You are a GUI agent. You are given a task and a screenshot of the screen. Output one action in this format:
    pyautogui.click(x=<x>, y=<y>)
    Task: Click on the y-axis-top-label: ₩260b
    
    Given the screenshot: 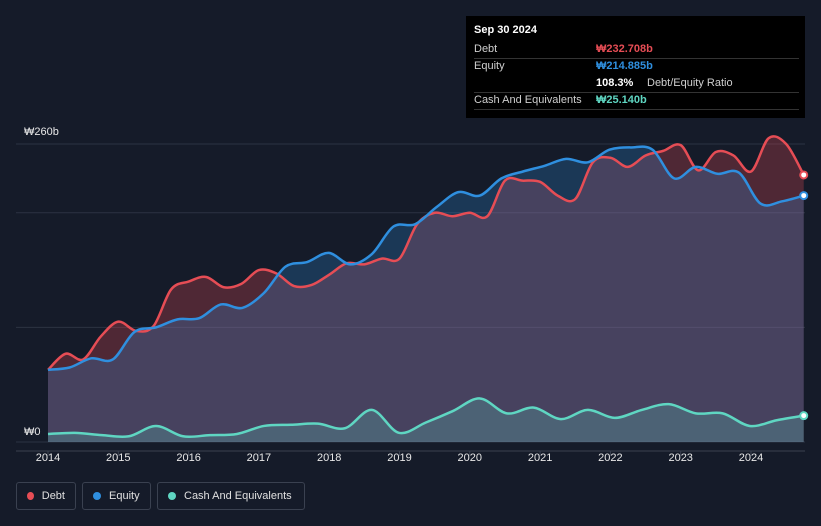 What is the action you would take?
    pyautogui.click(x=41, y=132)
    